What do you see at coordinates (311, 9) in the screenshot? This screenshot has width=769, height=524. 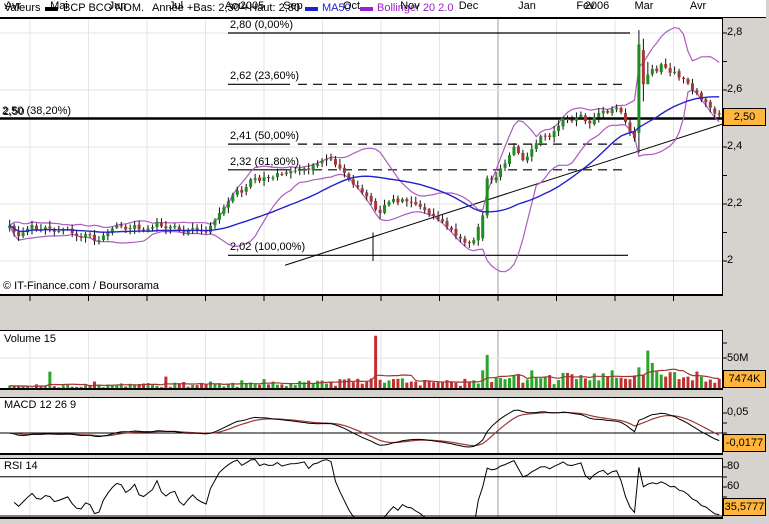 I see `ma50-swatch-icon` at bounding box center [311, 9].